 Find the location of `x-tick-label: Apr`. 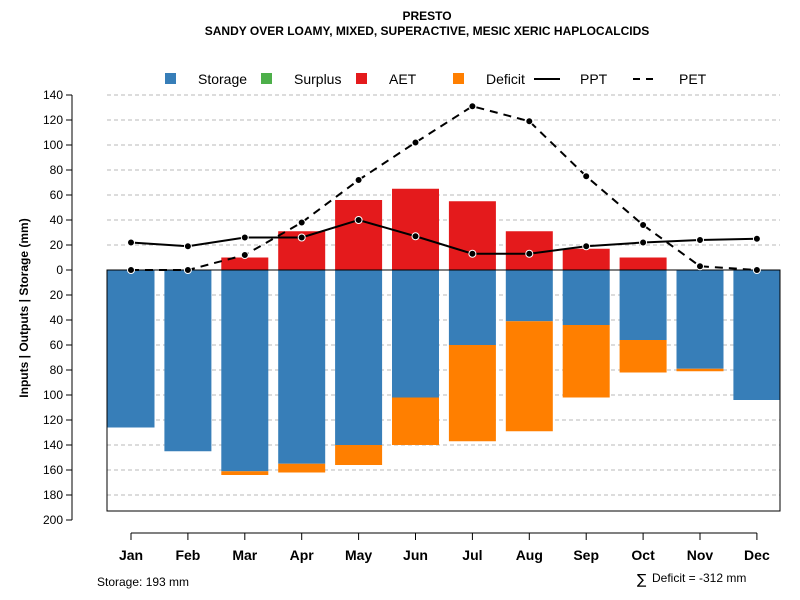

x-tick-label: Apr is located at coordinates (302, 555).